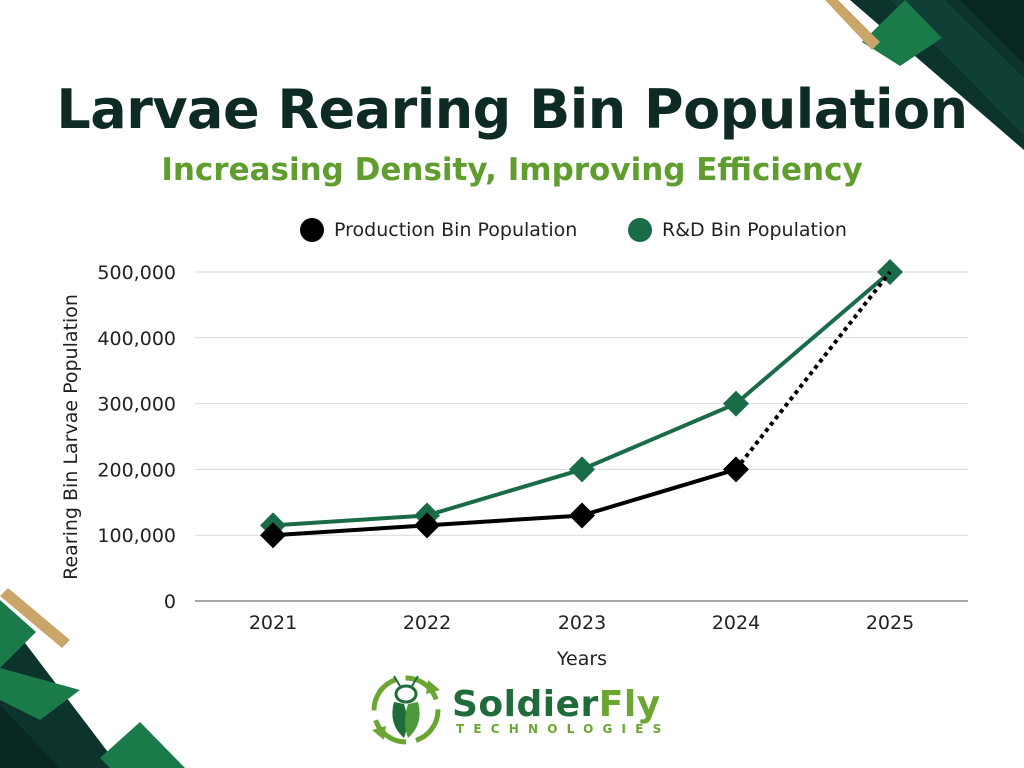 The height and width of the screenshot is (768, 1024). I want to click on y-tick-label: 0, so click(170, 602).